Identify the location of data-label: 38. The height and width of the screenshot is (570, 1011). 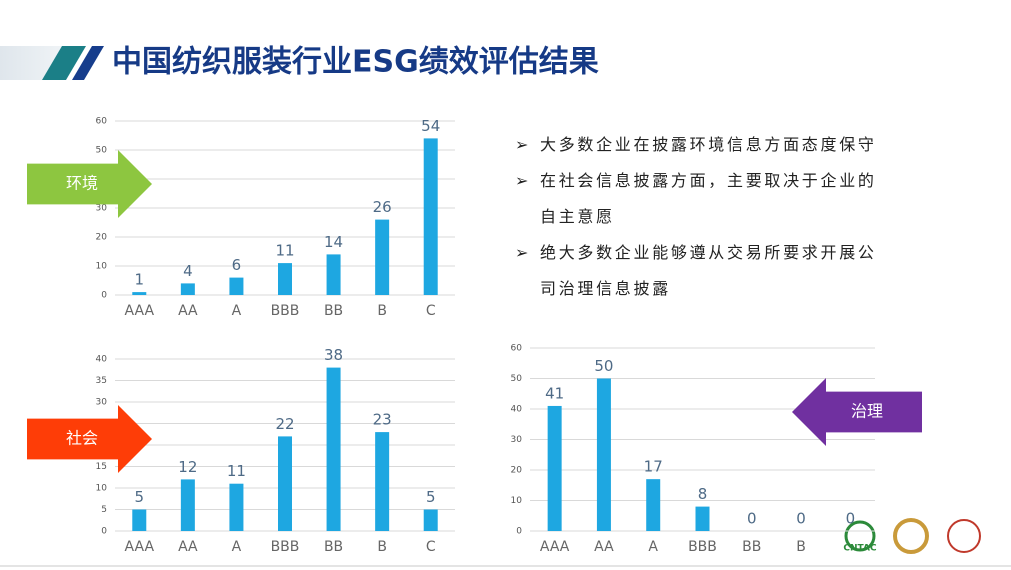
(333, 355).